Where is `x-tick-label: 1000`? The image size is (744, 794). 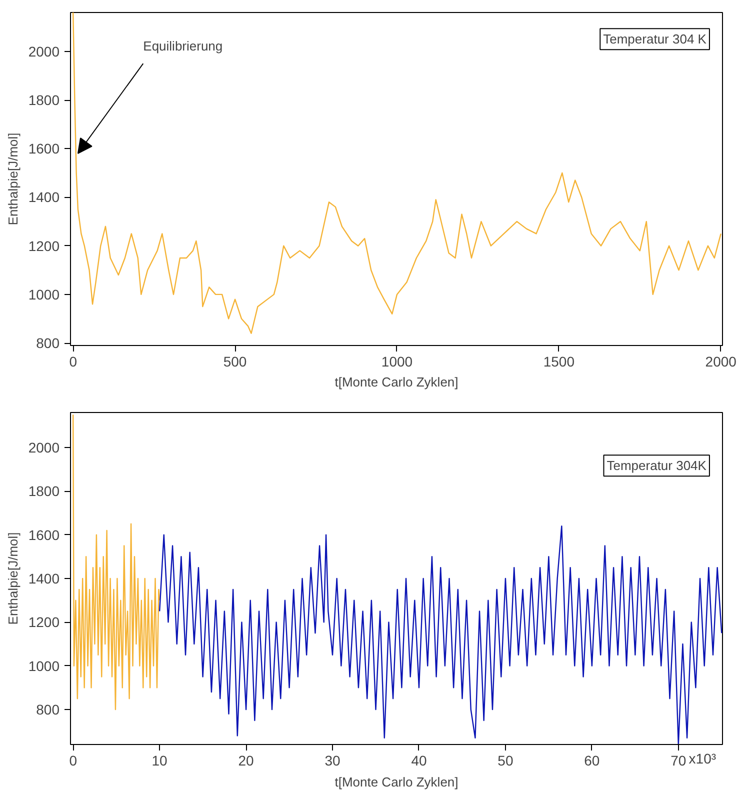 x-tick-label: 1000 is located at coordinates (397, 362).